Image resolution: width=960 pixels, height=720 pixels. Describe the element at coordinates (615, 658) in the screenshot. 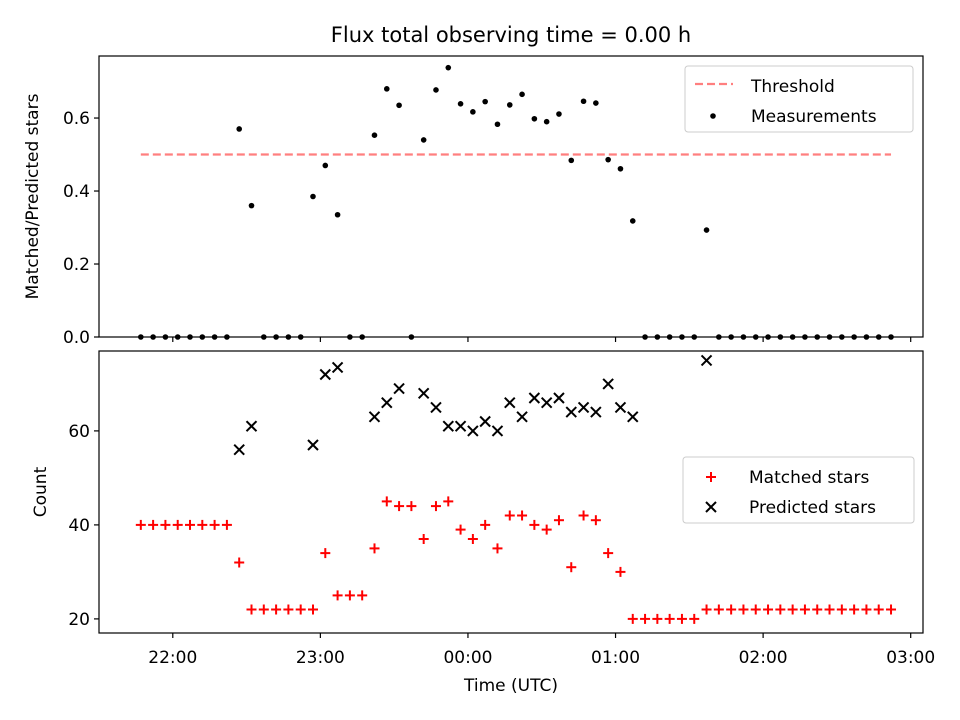

I see `x-tick-label: 01:00` at that location.